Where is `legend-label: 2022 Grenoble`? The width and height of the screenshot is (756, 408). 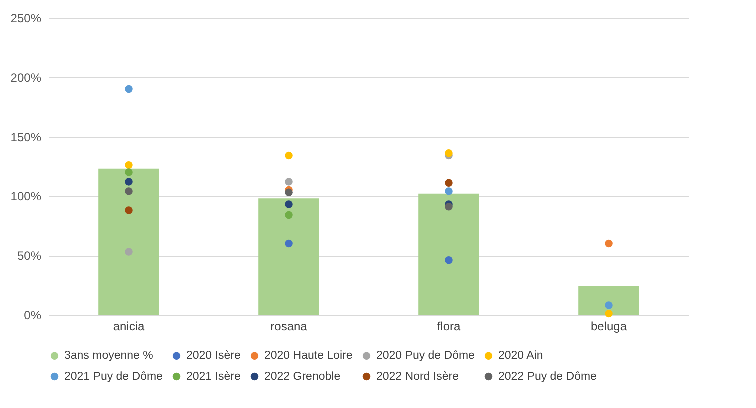
legend-label: 2022 Grenoble is located at coordinates (302, 376).